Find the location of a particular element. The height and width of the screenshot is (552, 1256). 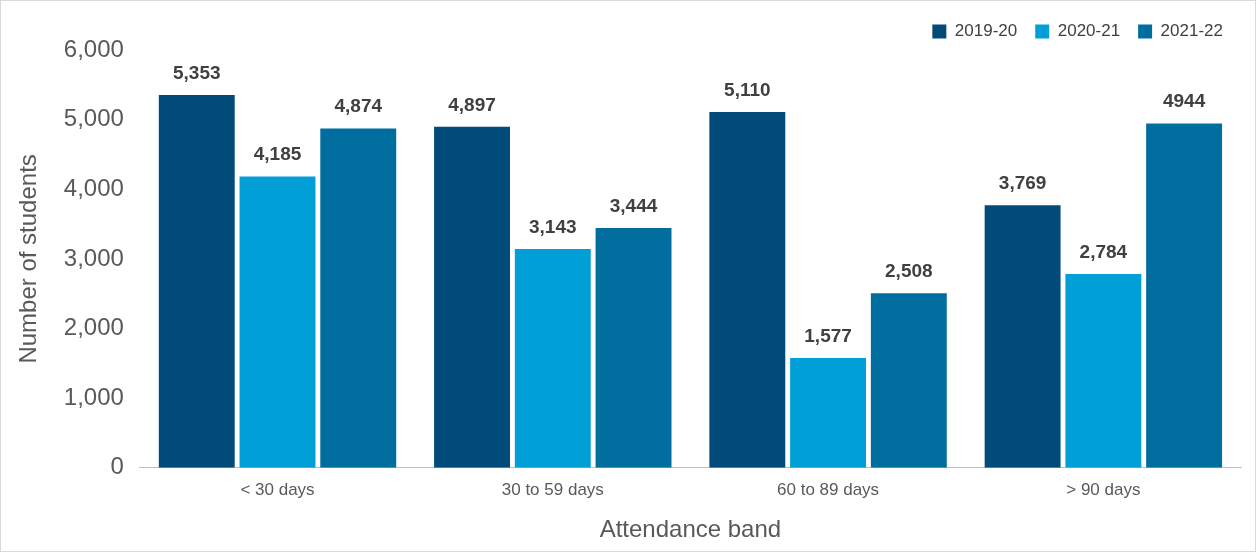

y-tick-label: 2,000 is located at coordinates (93, 327).